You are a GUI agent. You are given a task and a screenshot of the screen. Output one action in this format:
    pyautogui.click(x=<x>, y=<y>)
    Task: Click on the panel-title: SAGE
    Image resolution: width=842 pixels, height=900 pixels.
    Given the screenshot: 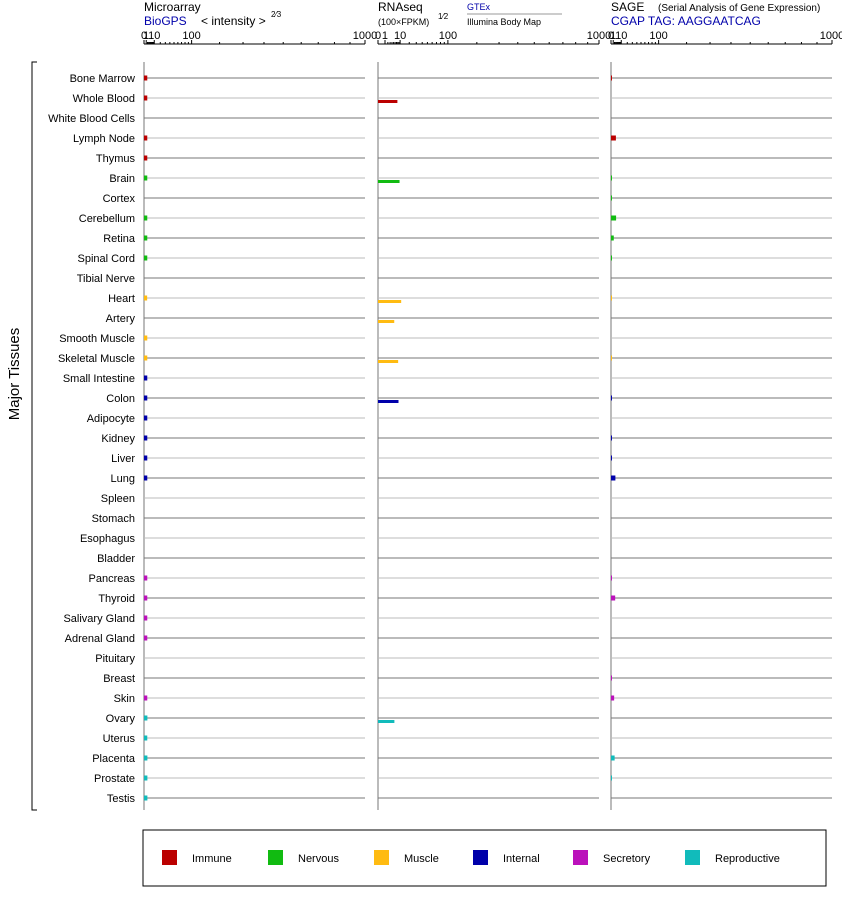 What is the action you would take?
    pyautogui.click(x=627, y=7)
    